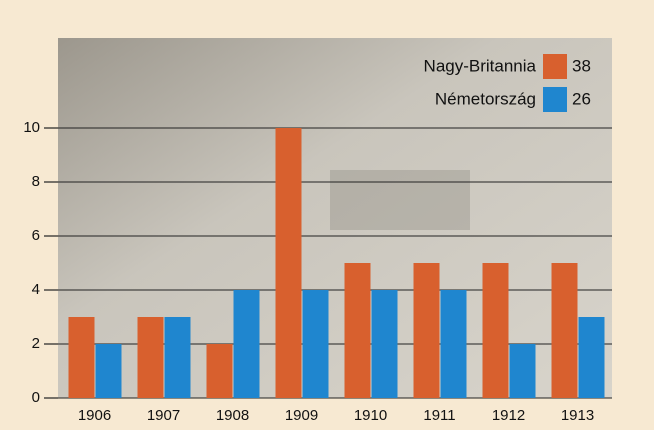  I want to click on x-tick-label: 1909, so click(301, 415).